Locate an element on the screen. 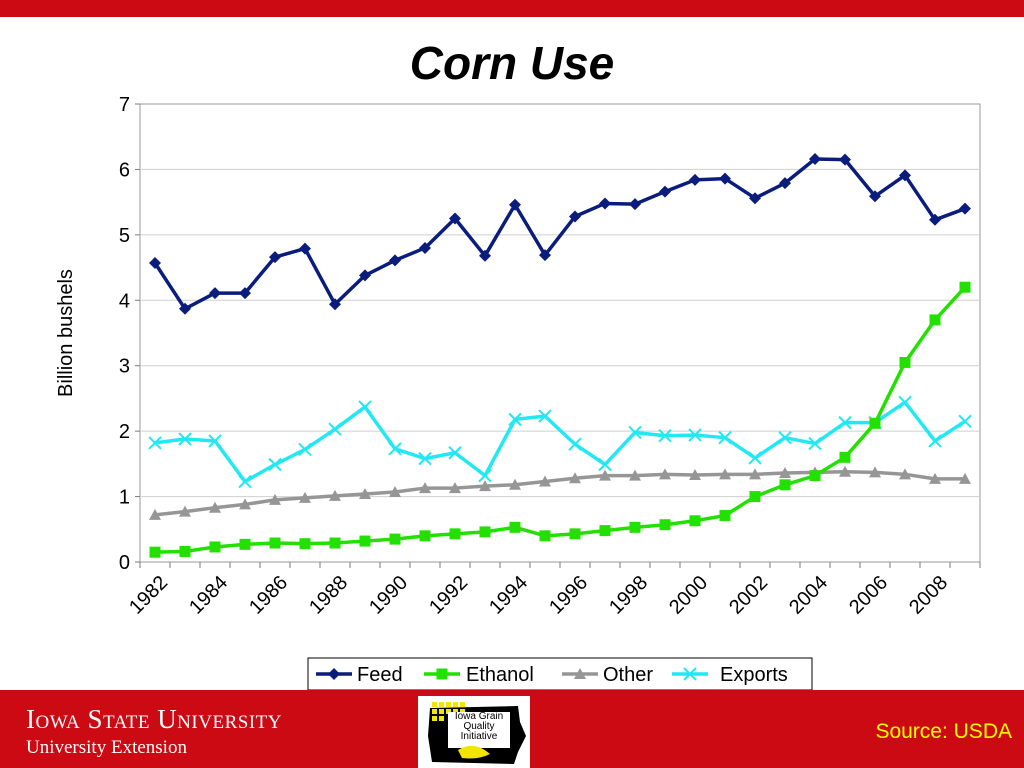  logo-text: Iowa Grain Quality Initiative is located at coordinates (479, 726).